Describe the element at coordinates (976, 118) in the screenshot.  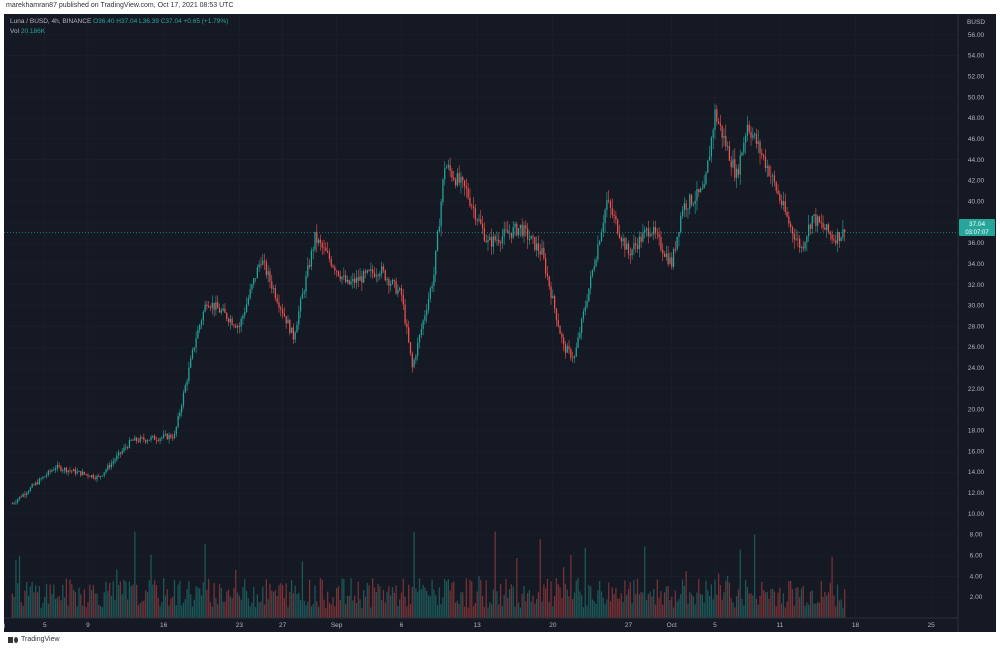
I see `y-tick-label: 48.00` at that location.